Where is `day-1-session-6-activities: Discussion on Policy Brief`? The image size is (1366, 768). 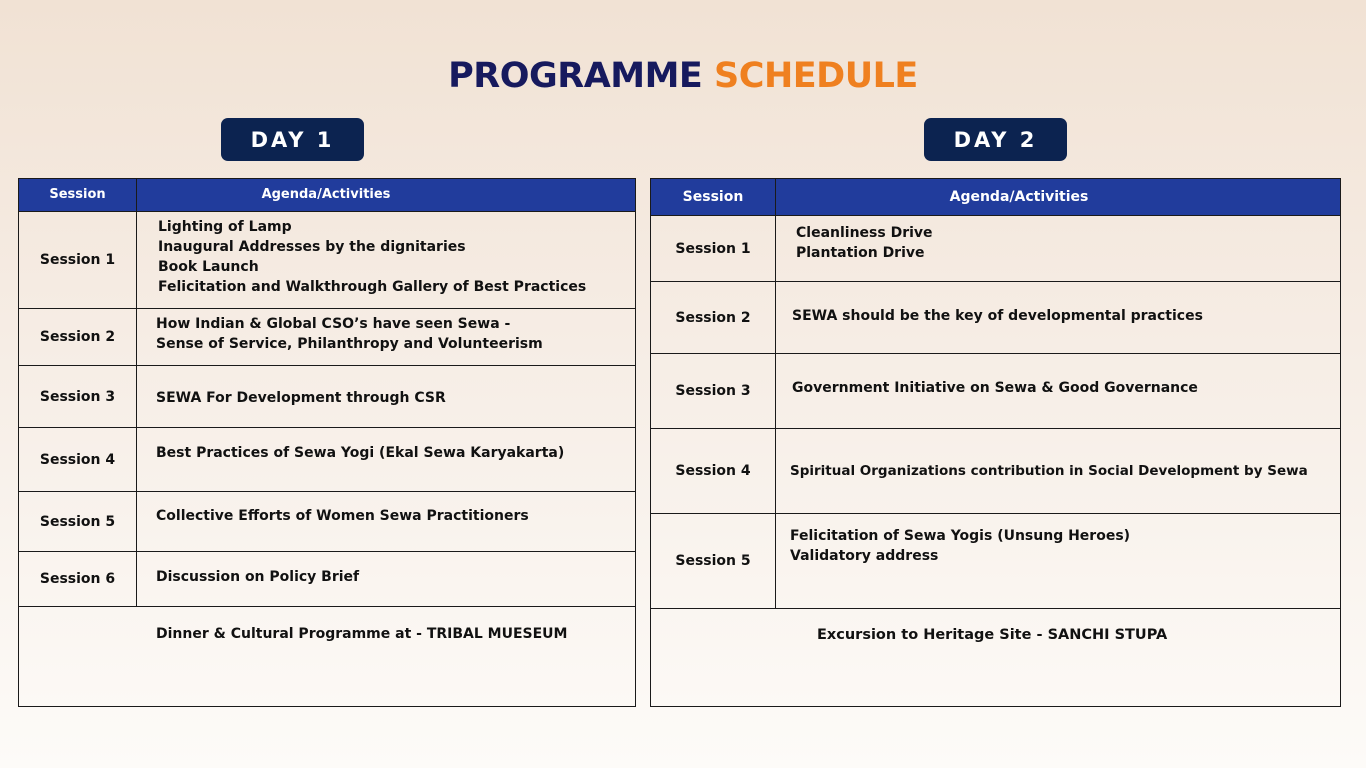 day-1-session-6-activities: Discussion on Policy Brief is located at coordinates (386, 579).